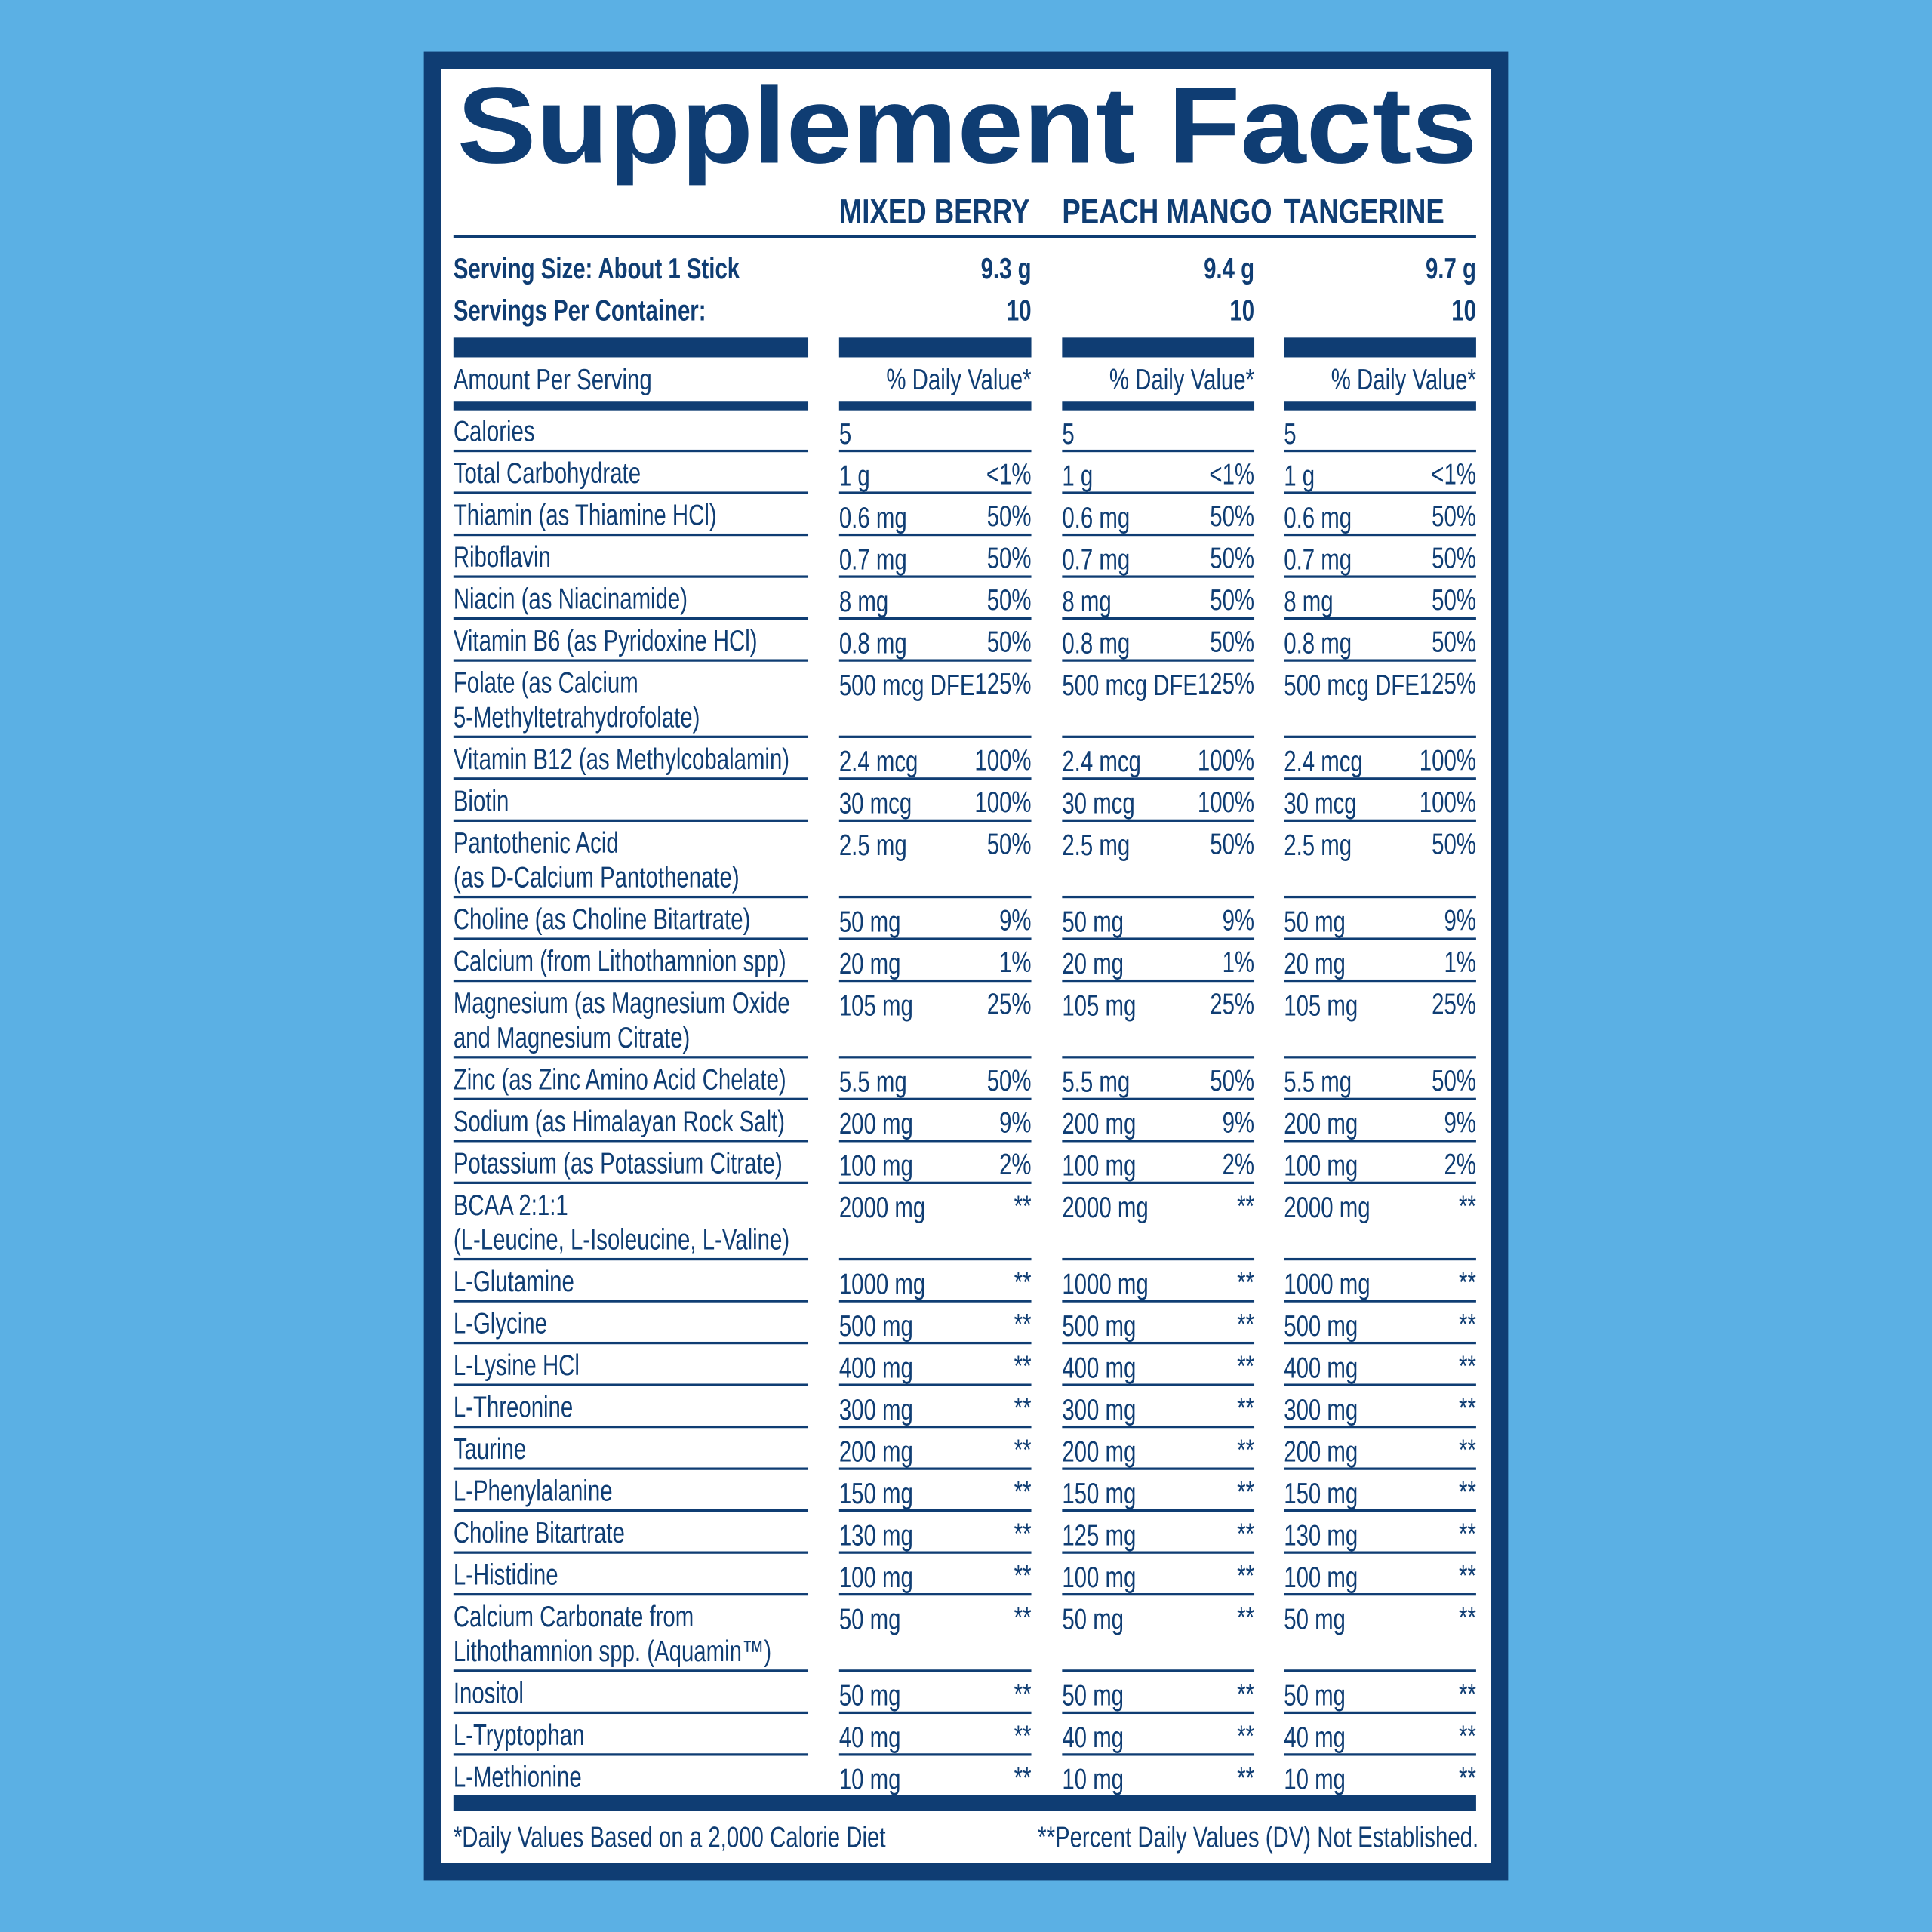 The height and width of the screenshot is (1932, 1932). I want to click on serving-size-label: Serving Size: About 1 Stick, so click(597, 269).